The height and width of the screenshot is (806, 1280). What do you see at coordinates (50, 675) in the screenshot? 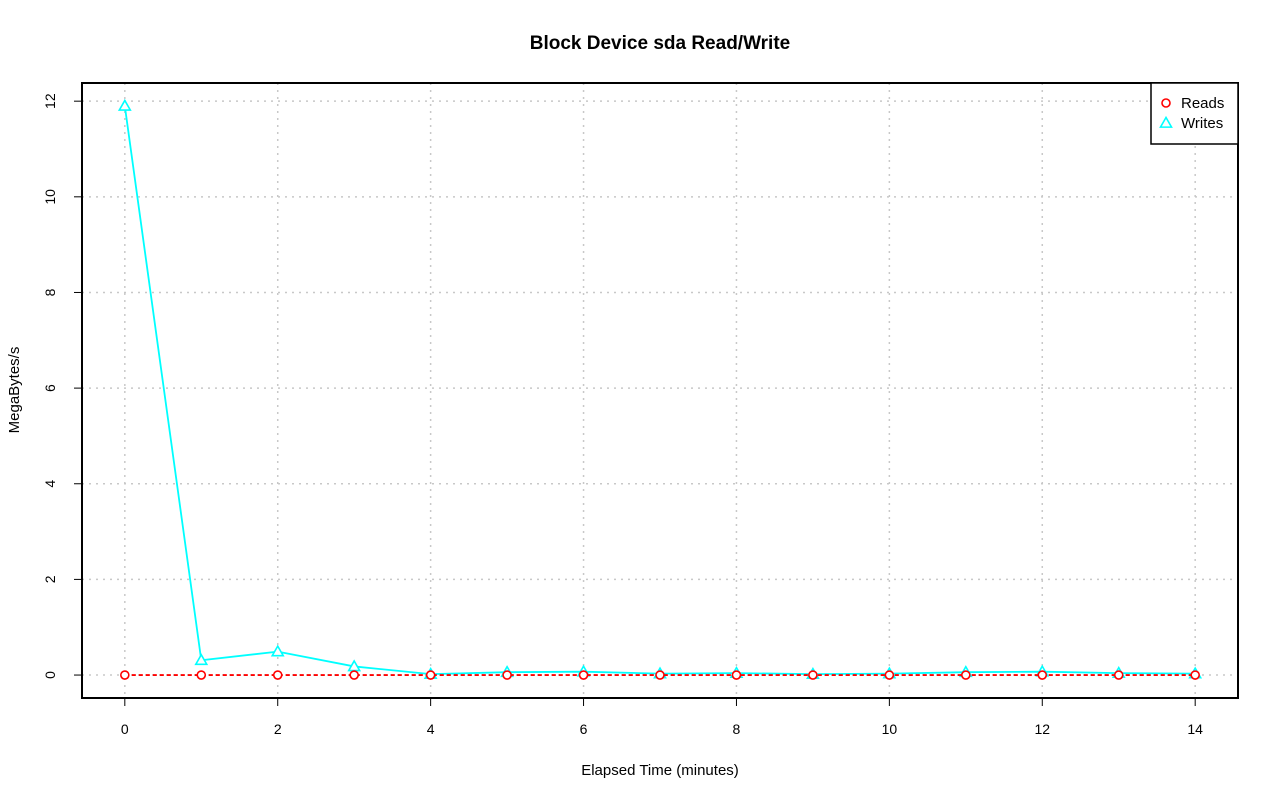
I see `y-tick-label: 0` at bounding box center [50, 675].